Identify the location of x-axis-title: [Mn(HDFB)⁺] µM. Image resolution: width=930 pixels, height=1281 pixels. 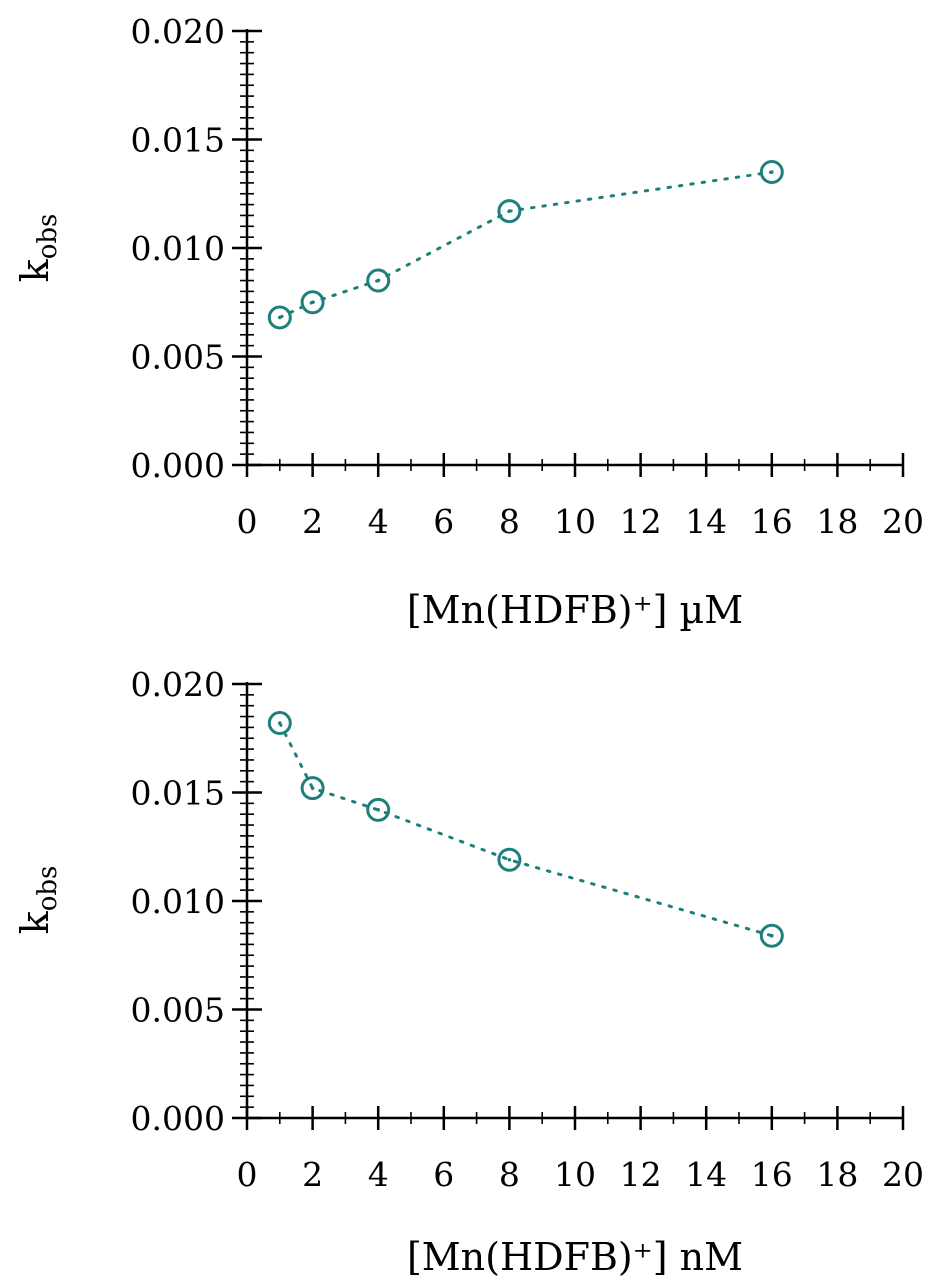
(575, 610).